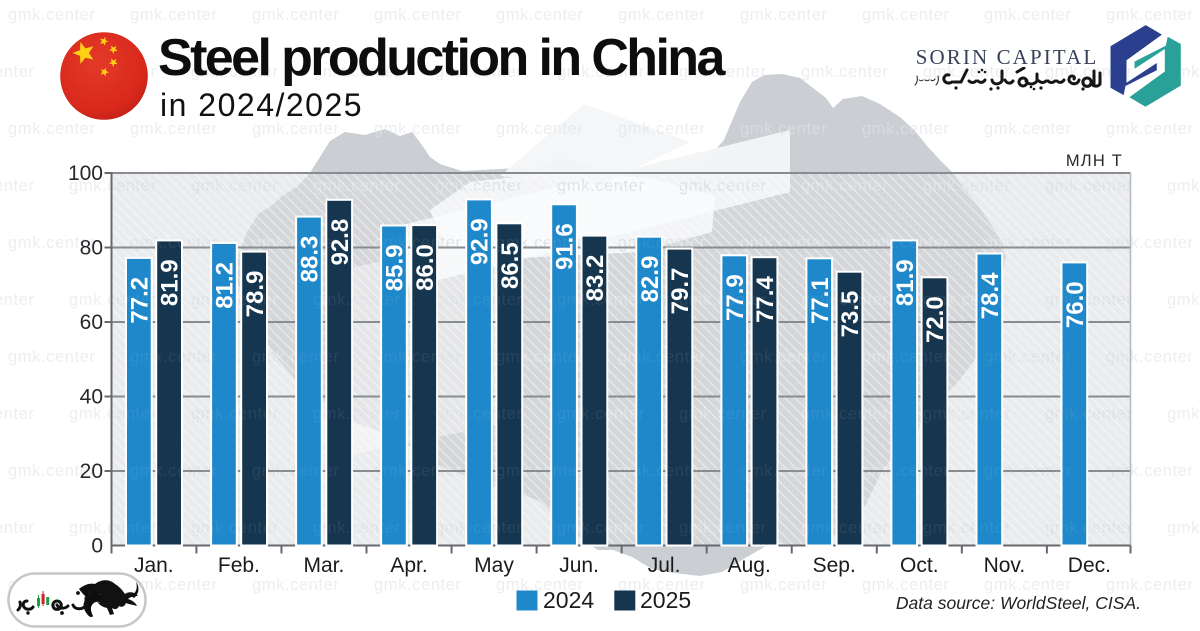  What do you see at coordinates (568, 600) in the screenshot?
I see `svg-text: 2024` at bounding box center [568, 600].